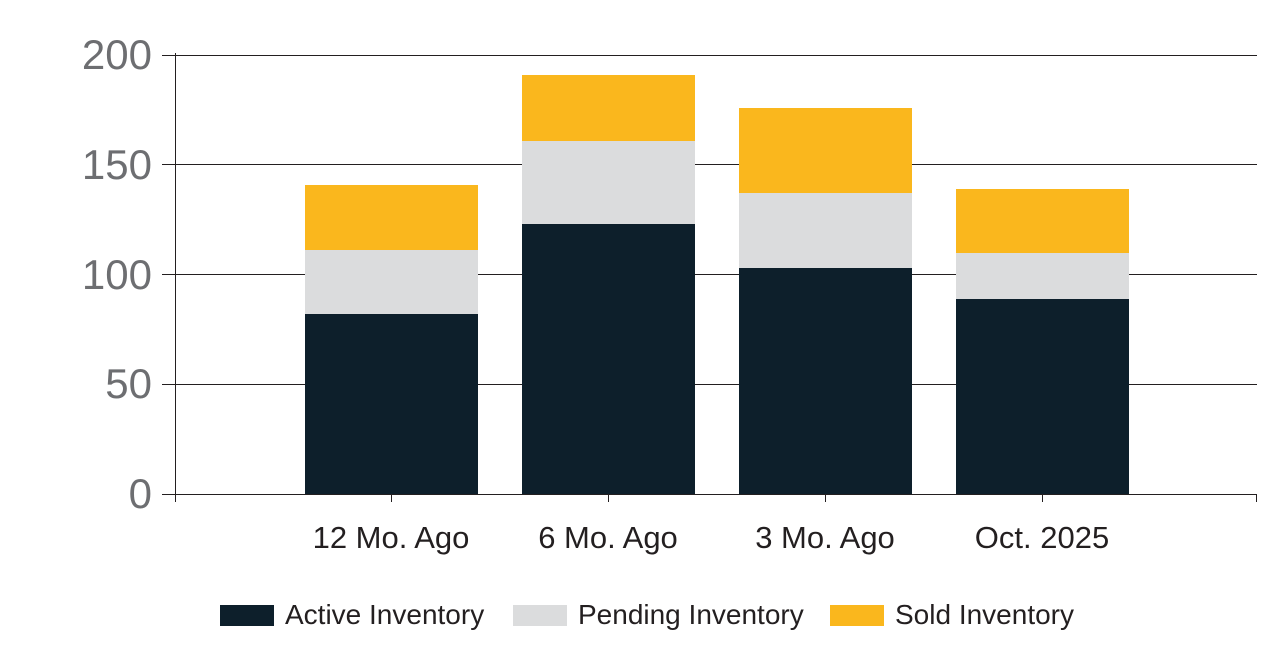  I want to click on y-tick-label: 0, so click(140, 493).